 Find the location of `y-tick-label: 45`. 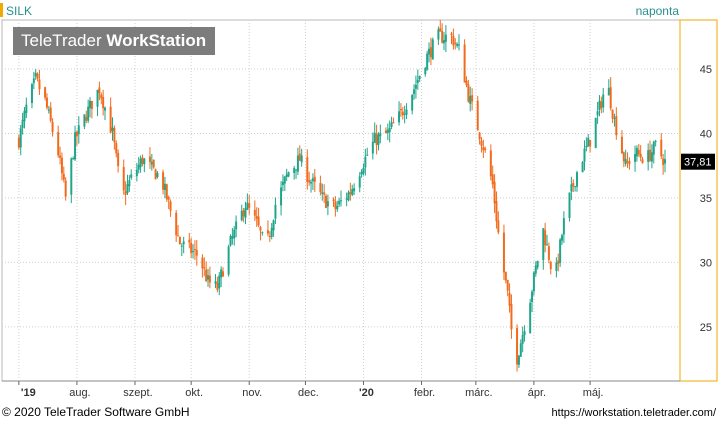

y-tick-label: 45 is located at coordinates (706, 70).